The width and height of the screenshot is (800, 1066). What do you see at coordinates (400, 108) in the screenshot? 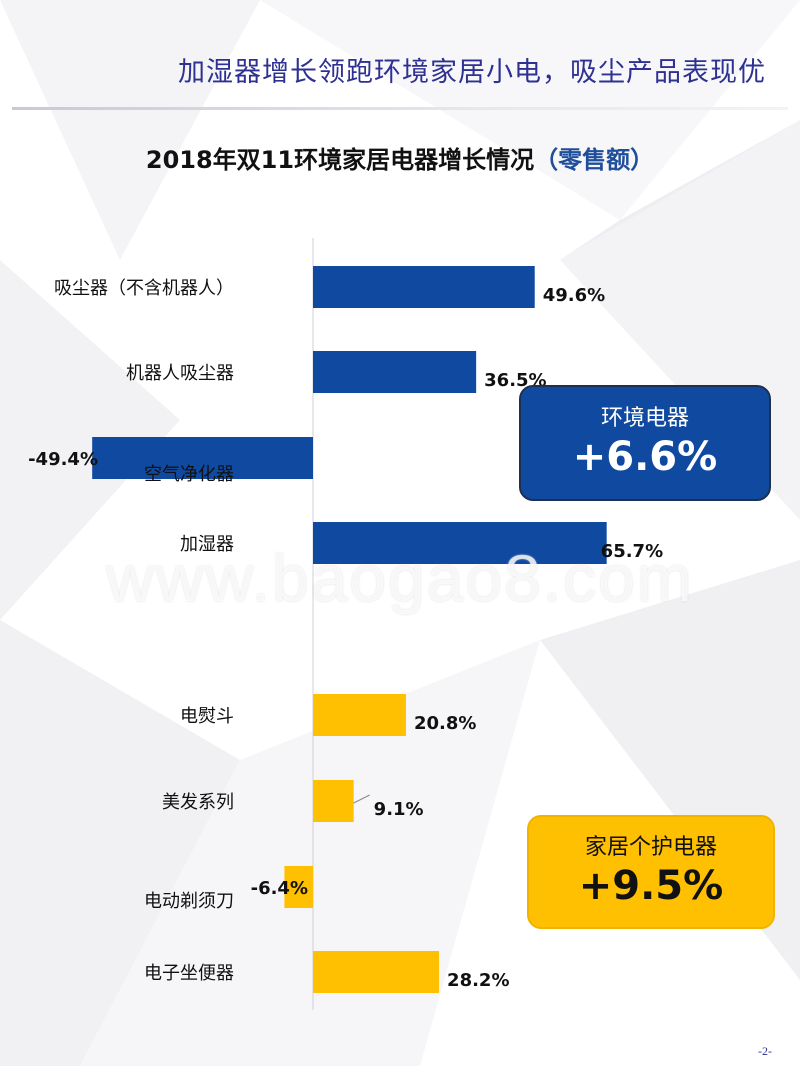
I see `header-divider` at bounding box center [400, 108].